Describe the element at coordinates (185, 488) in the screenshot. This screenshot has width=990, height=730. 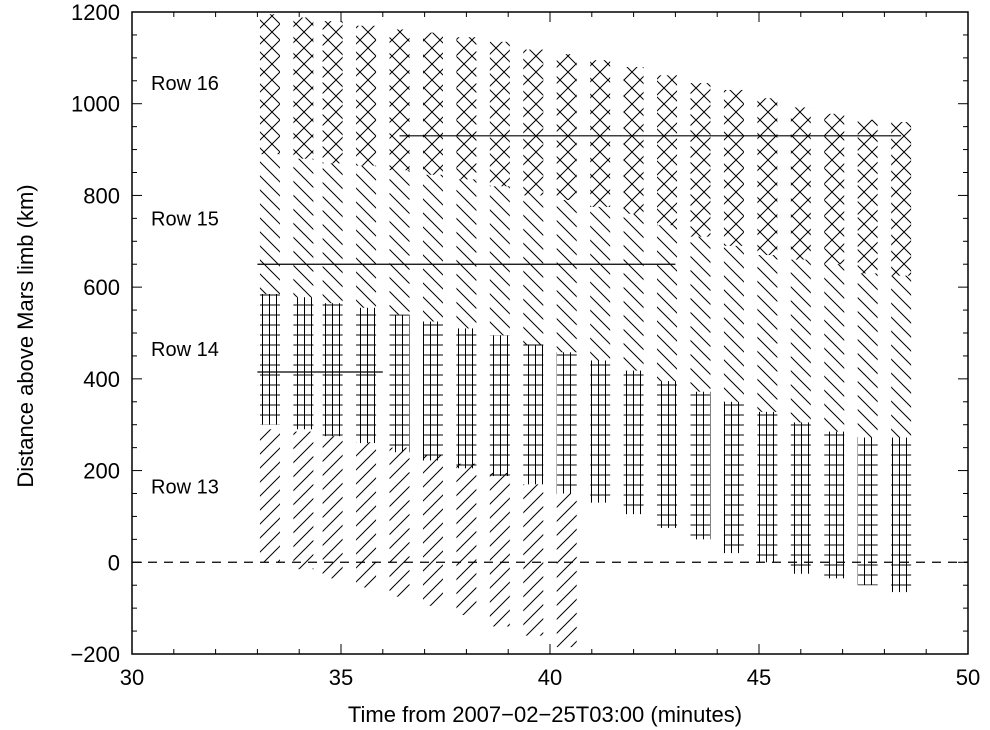
I see `row-label-row-13: Row 13` at that location.